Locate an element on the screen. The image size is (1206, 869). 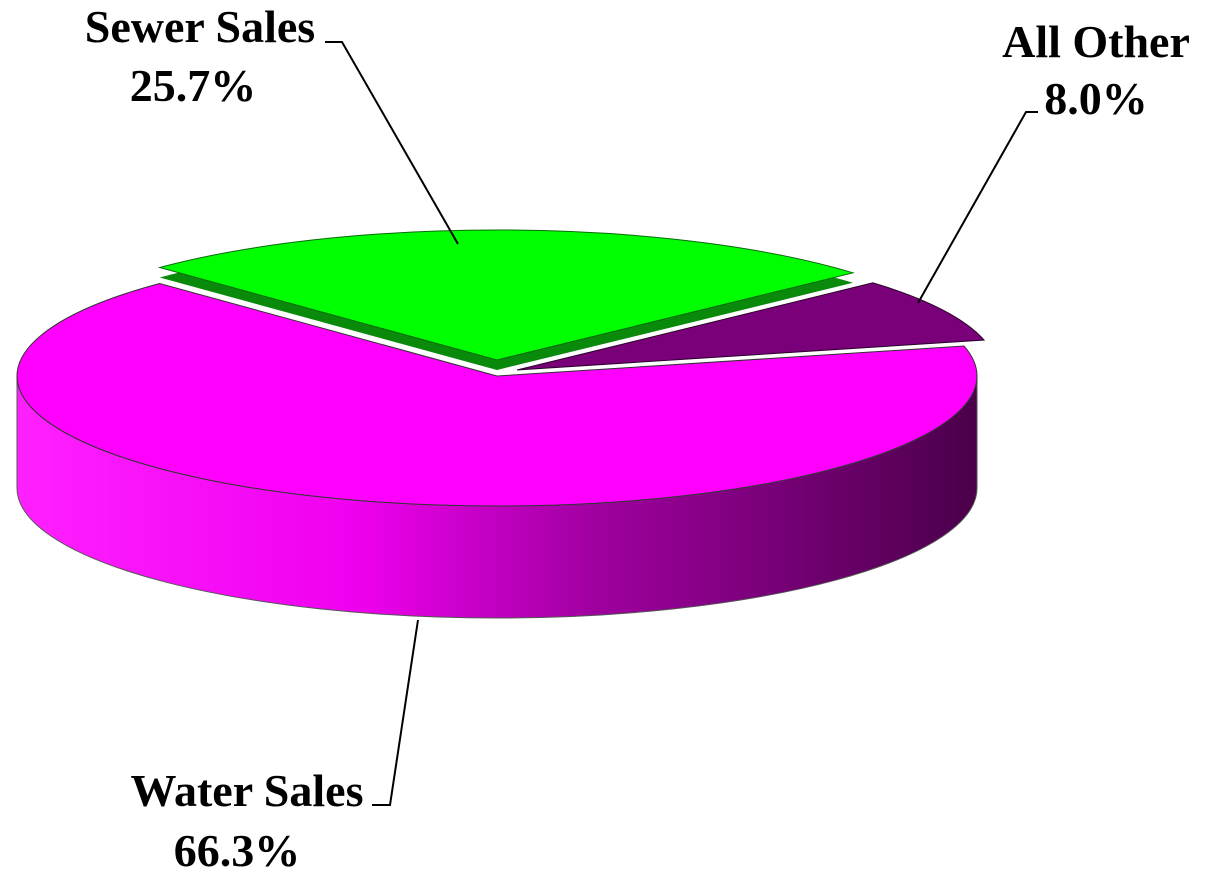
label-sewer-sales-value: 25.7% is located at coordinates (193, 85).